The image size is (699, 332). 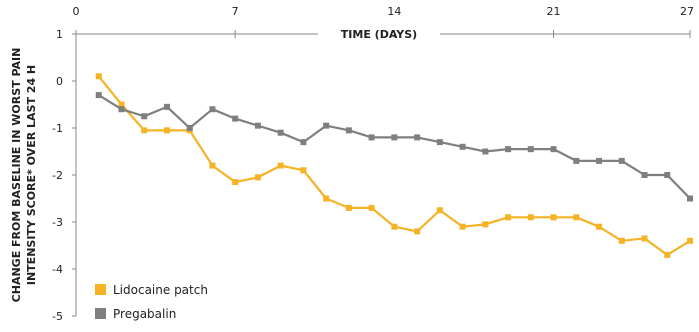 What do you see at coordinates (57, 175) in the screenshot?
I see `y-tick-label: -2` at bounding box center [57, 175].